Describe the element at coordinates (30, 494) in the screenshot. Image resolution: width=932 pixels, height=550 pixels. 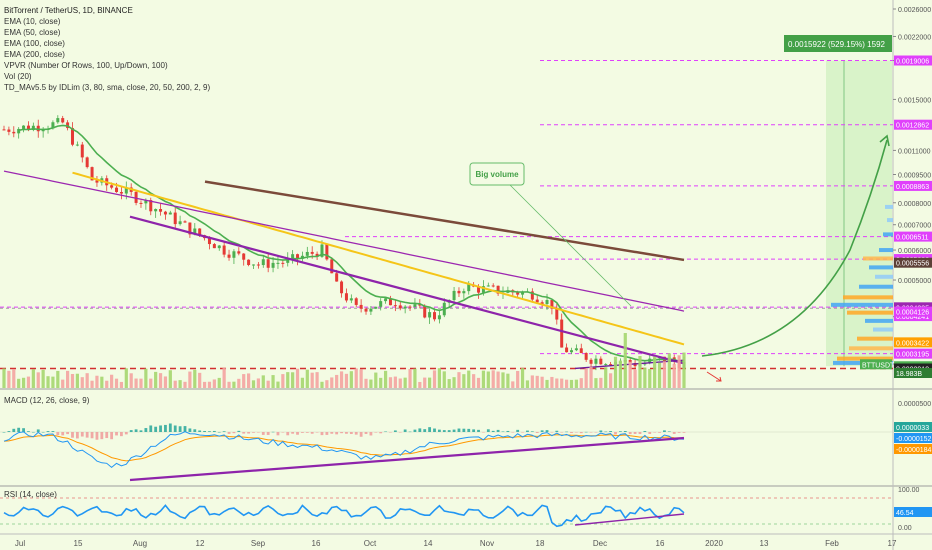
I see `rsi-label: RSI (14, close)` at that location.